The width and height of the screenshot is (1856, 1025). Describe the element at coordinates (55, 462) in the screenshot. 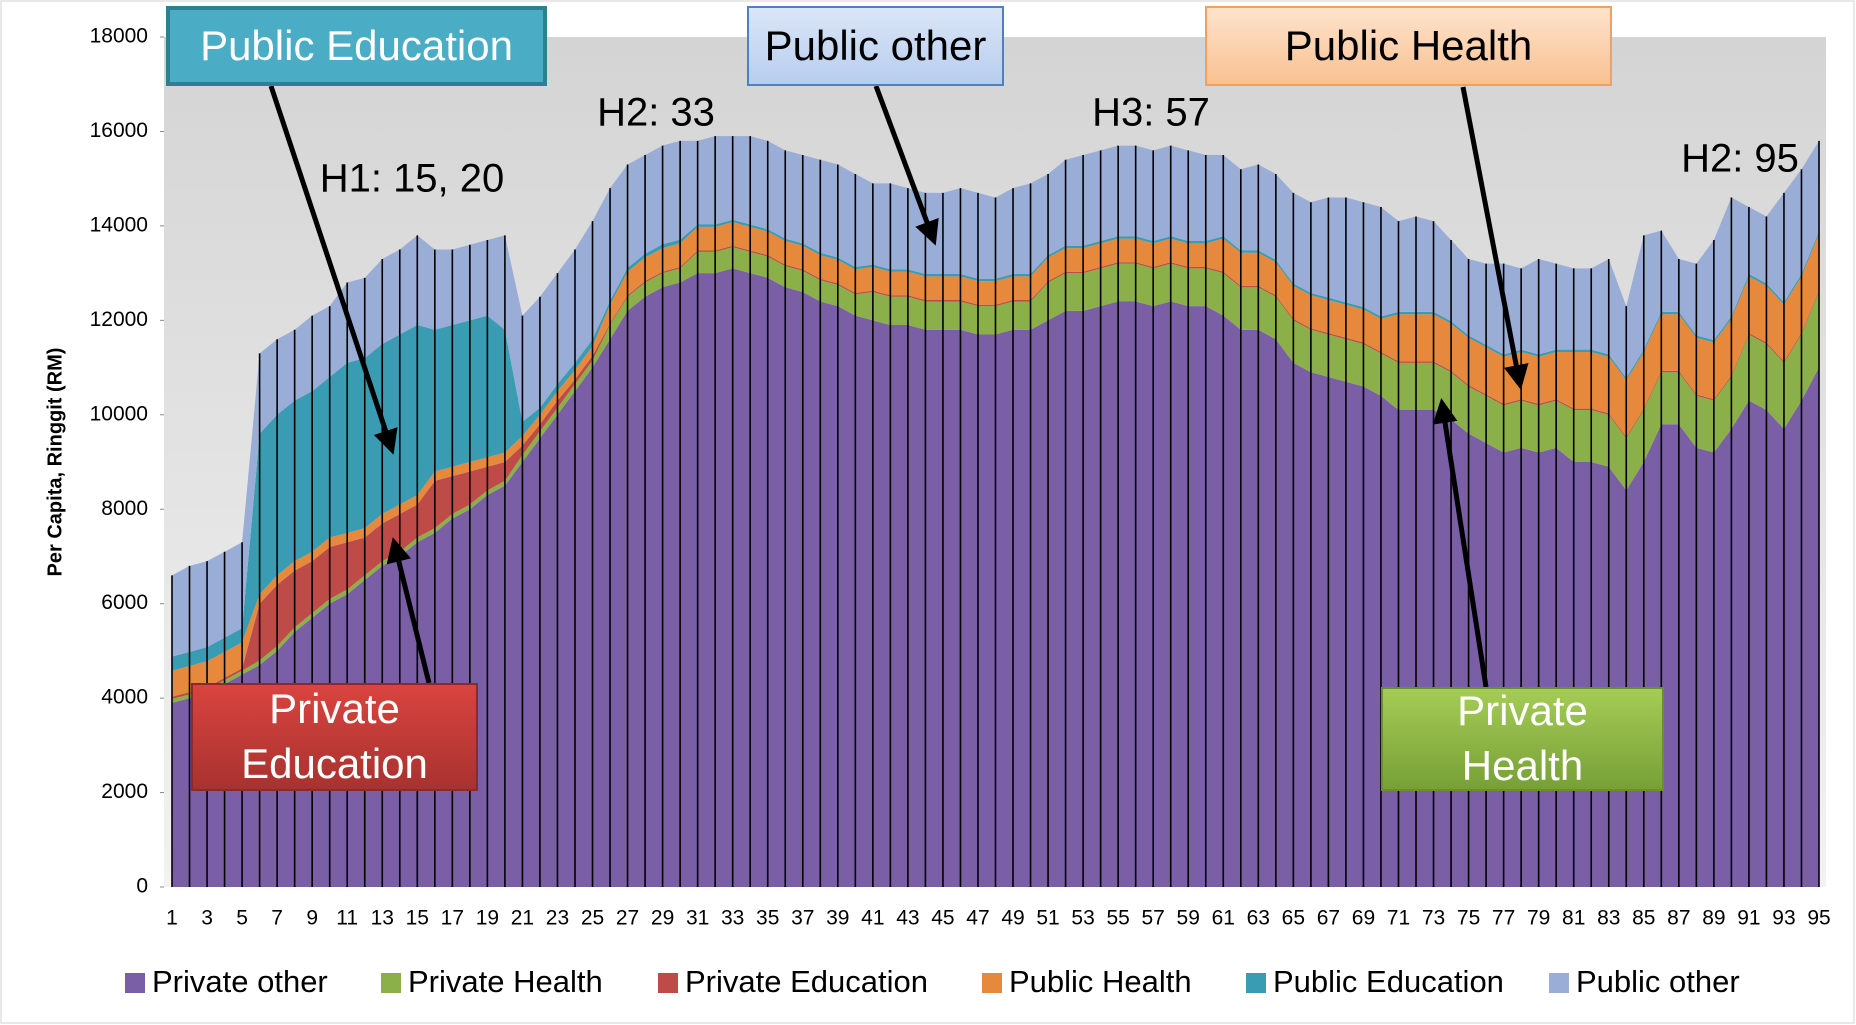

I see `y-axis-title: Per Capita, Ringgit (RM)` at that location.